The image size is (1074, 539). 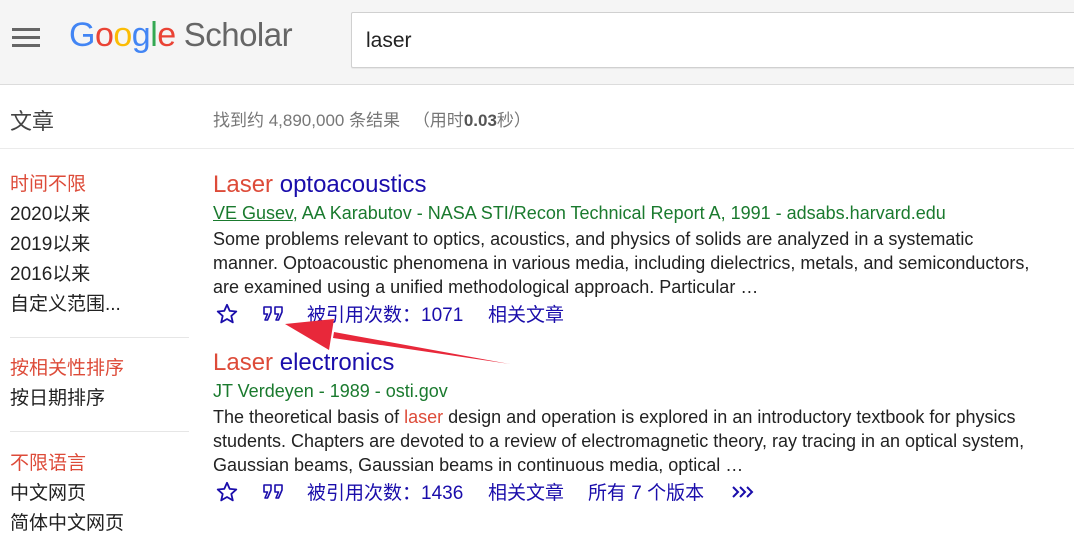 I want to click on divider, so click(x=537, y=148).